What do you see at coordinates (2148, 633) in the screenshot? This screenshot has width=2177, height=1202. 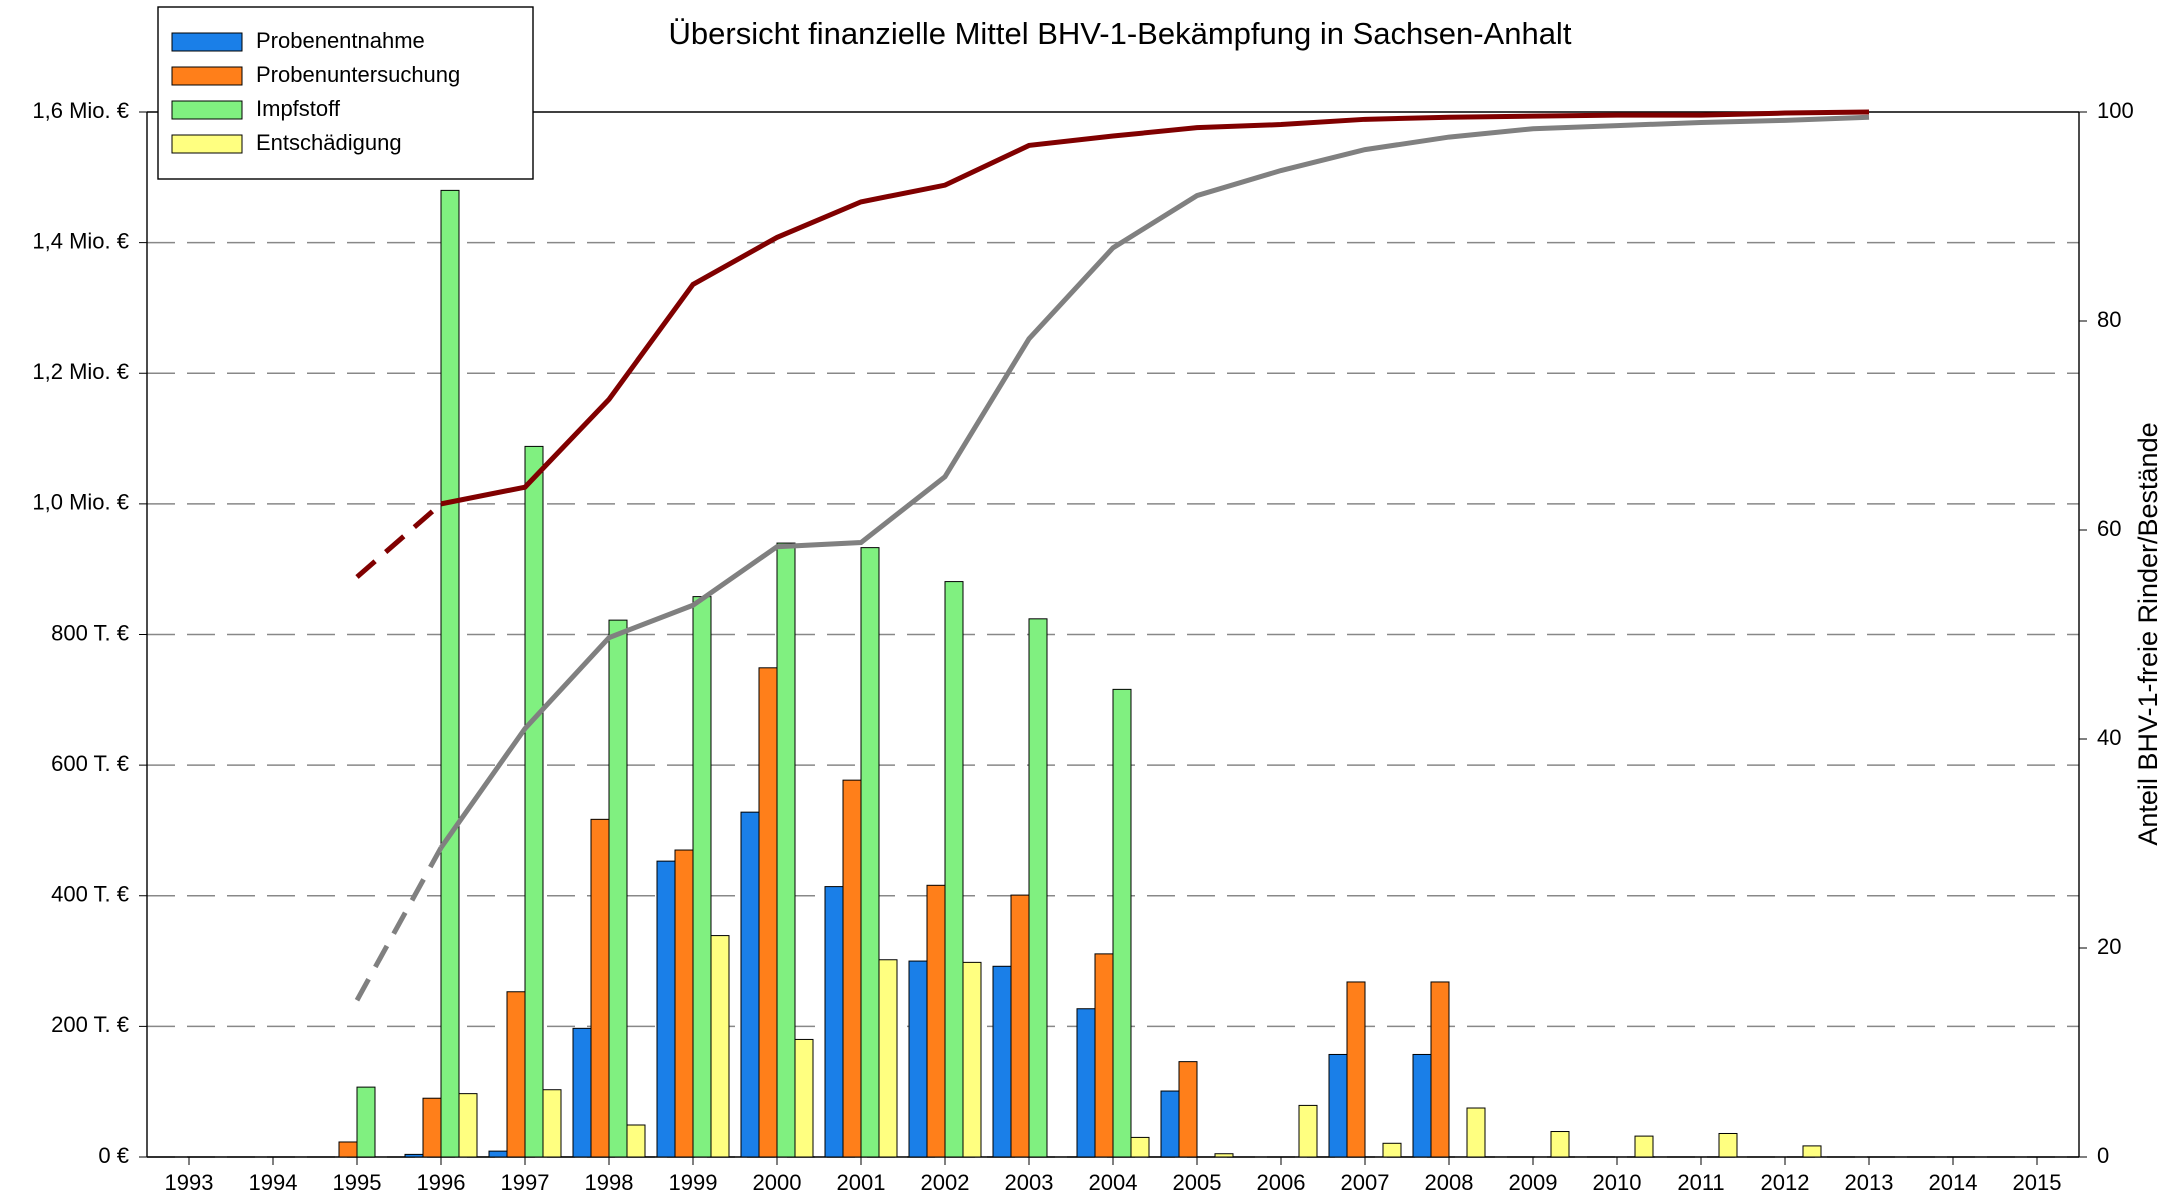 I see `y2-axis-label: Anteil BHV-1-freie Rinder/Bestände` at bounding box center [2148, 633].